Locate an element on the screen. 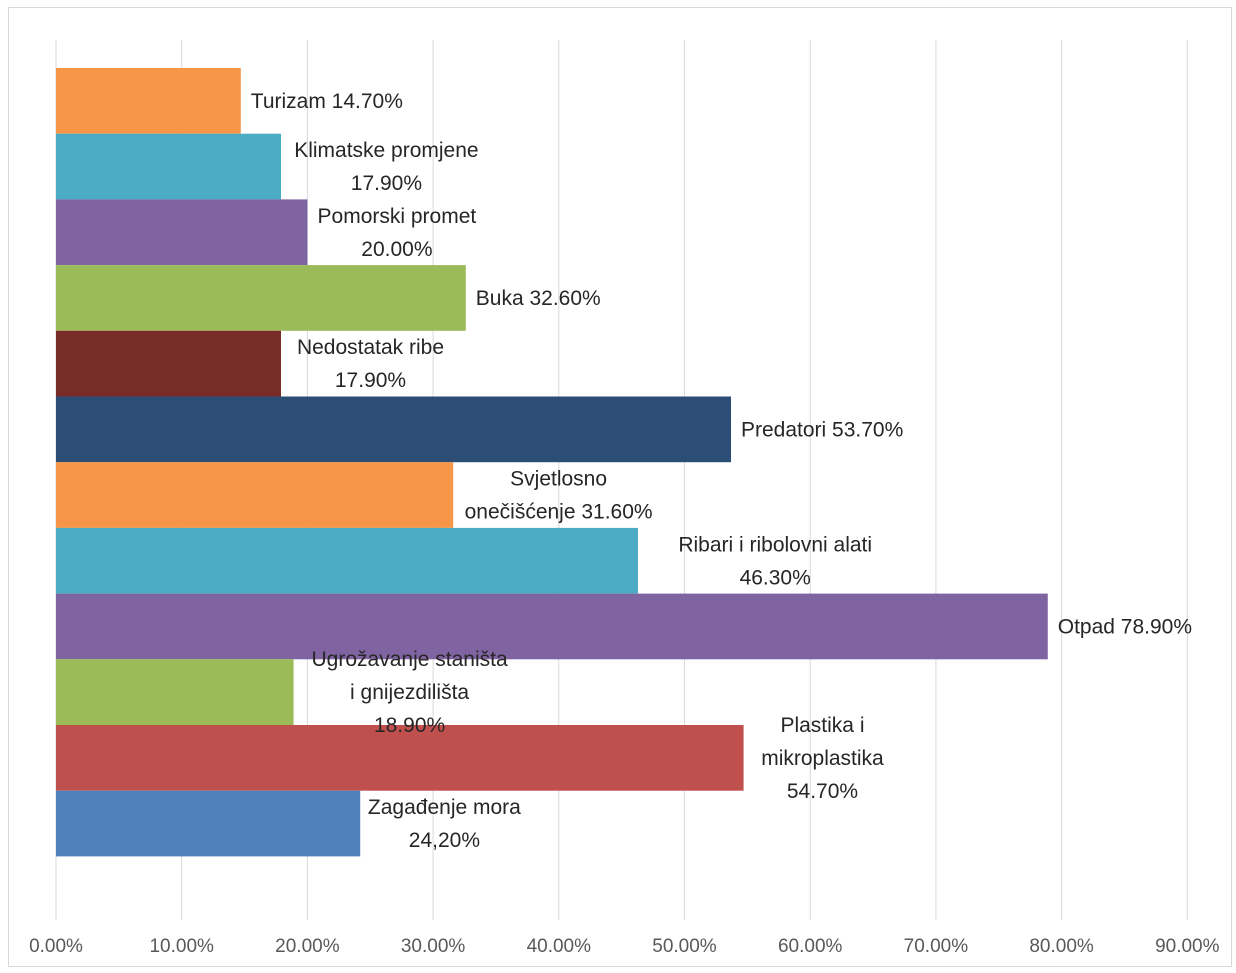 Image resolution: width=1236 pixels, height=973 pixels. bar-data-label-line: 18.90% is located at coordinates (409, 725).